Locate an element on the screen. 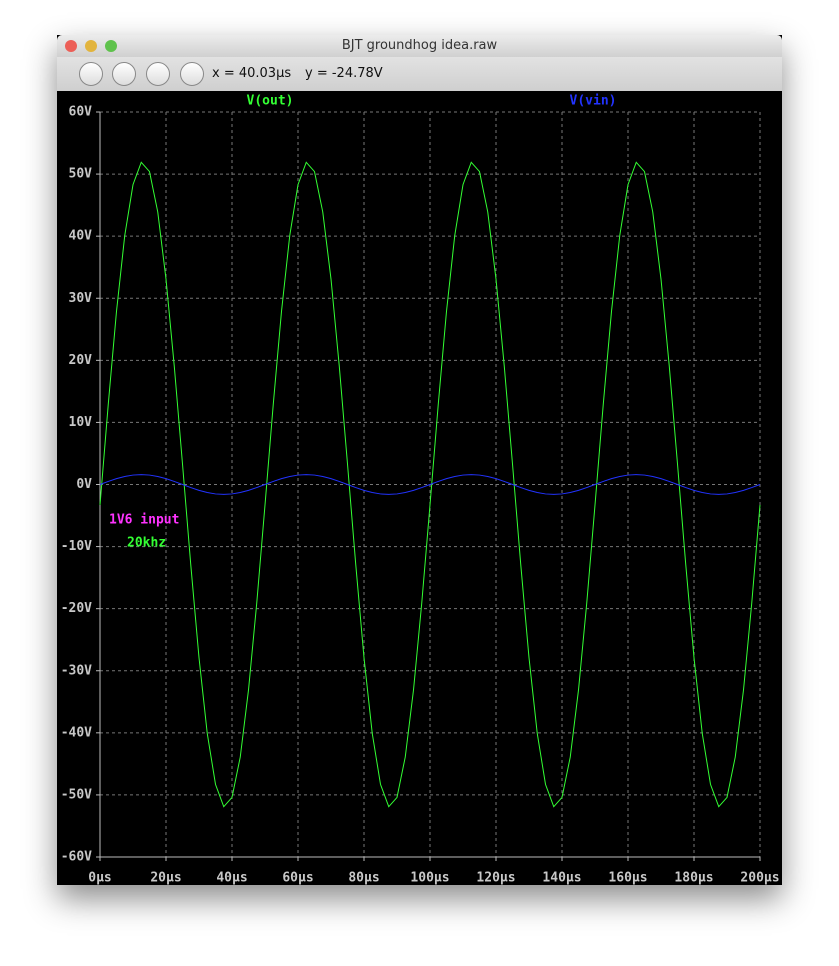 The height and width of the screenshot is (966, 839). close-button is located at coordinates (71, 46).